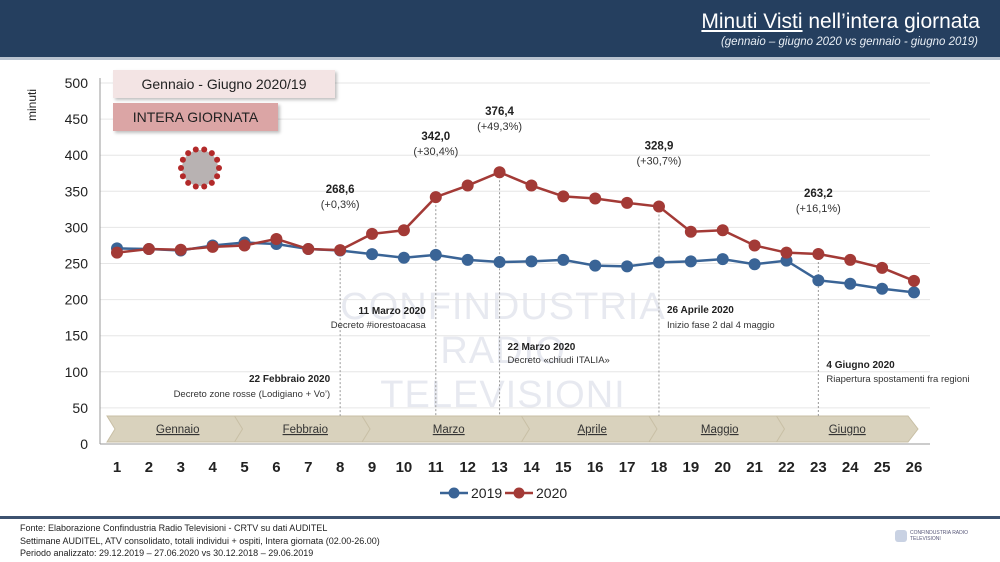 The image size is (1000, 562). I want to click on x-tick-label: 10, so click(404, 467).